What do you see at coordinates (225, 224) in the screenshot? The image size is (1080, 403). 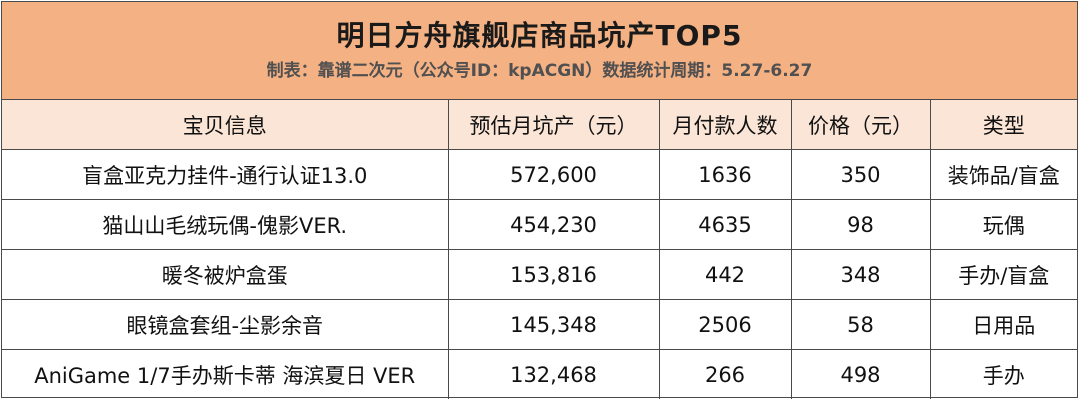 I see `cell-product-info: 猫山山毛绒玩偶-傀影VER.` at bounding box center [225, 224].